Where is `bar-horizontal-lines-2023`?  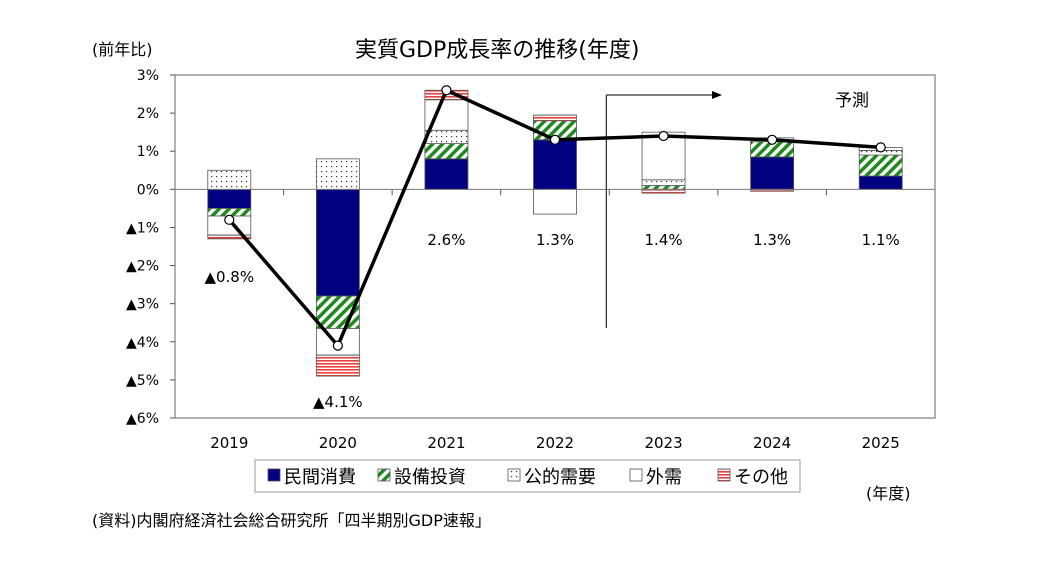
bar-horizontal-lines-2023 is located at coordinates (663, 191).